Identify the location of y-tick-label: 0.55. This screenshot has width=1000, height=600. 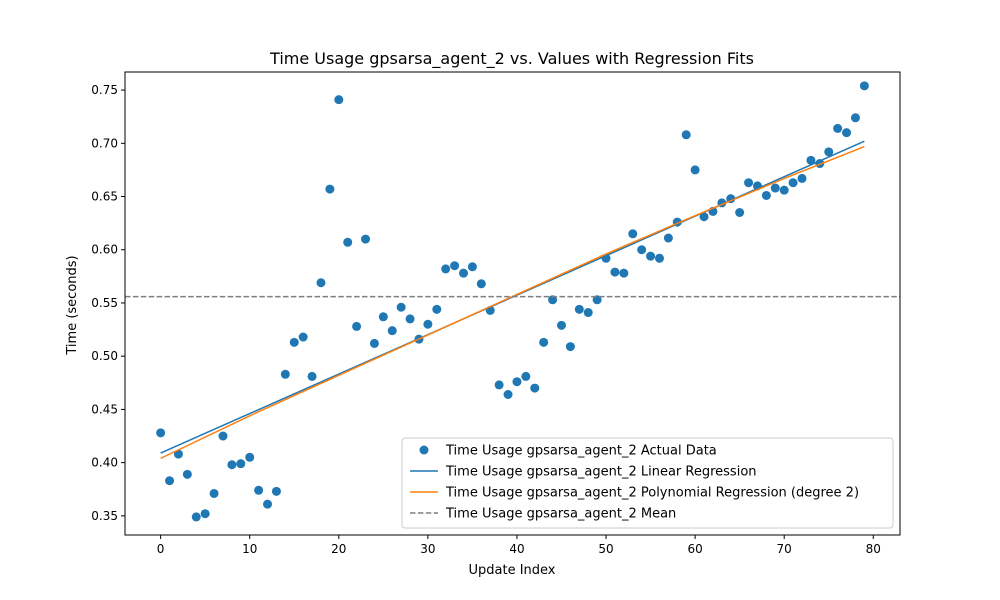
(104, 303).